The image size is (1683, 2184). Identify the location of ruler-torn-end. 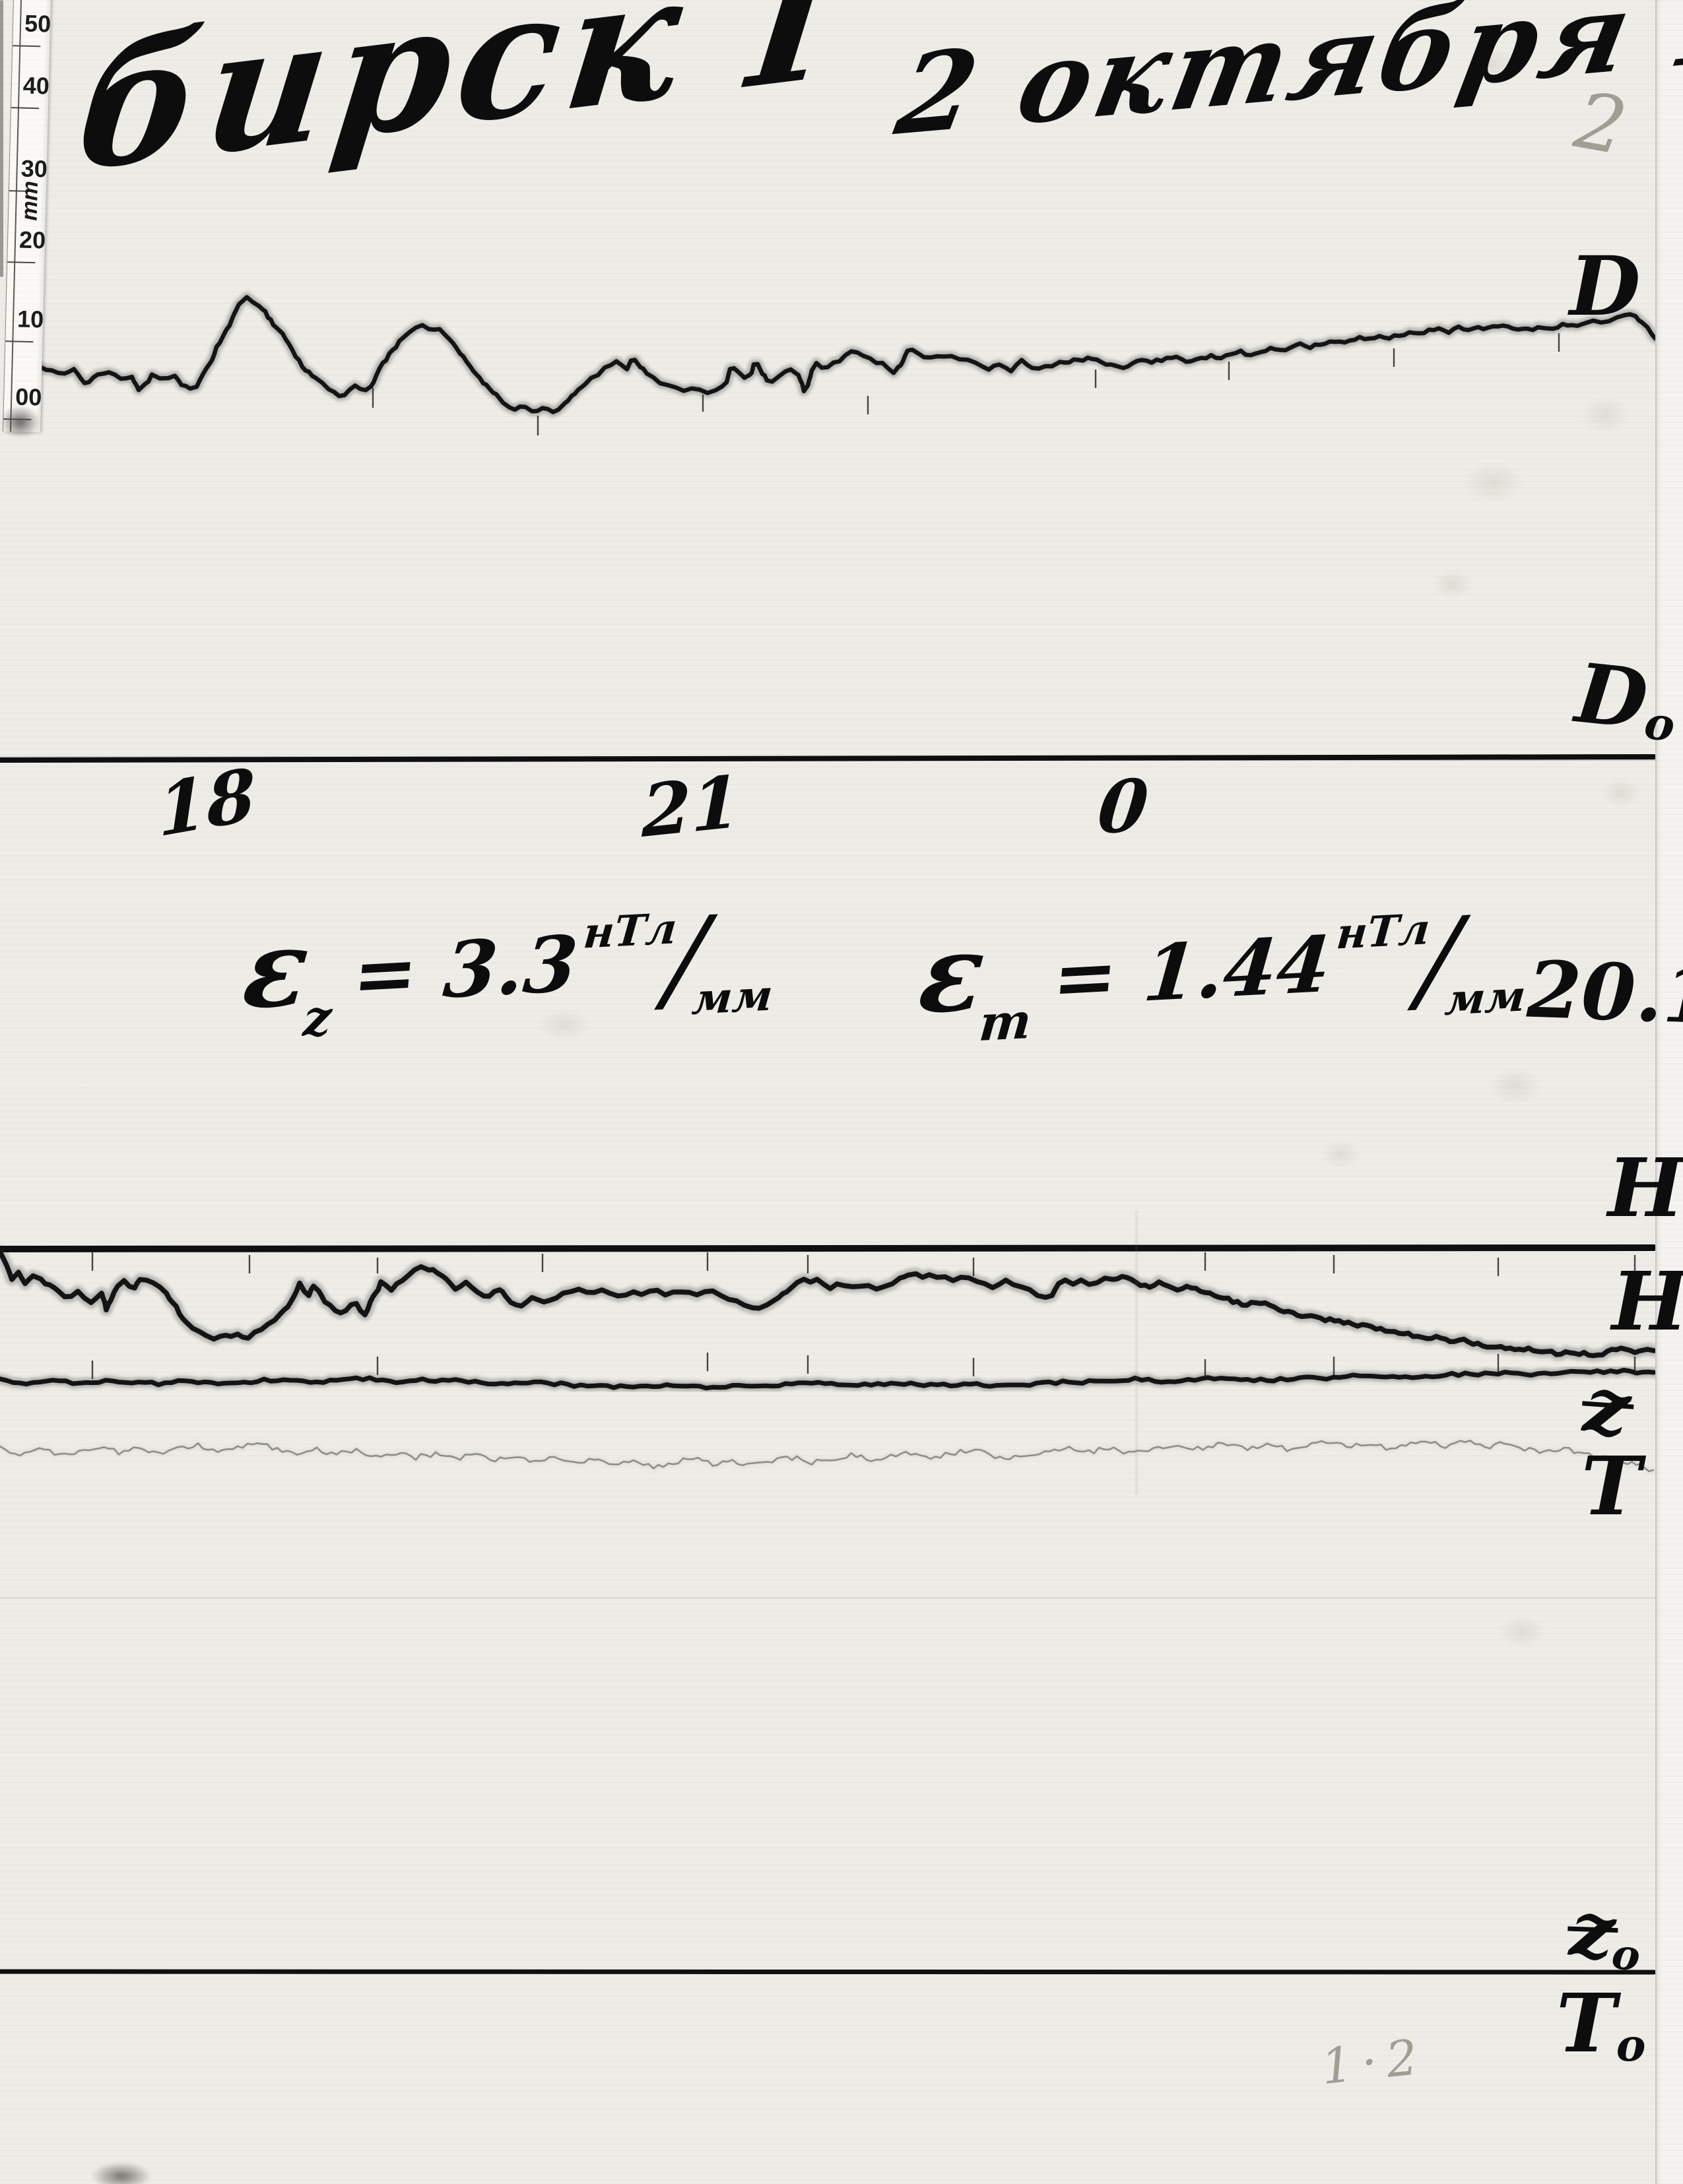
(22, 421).